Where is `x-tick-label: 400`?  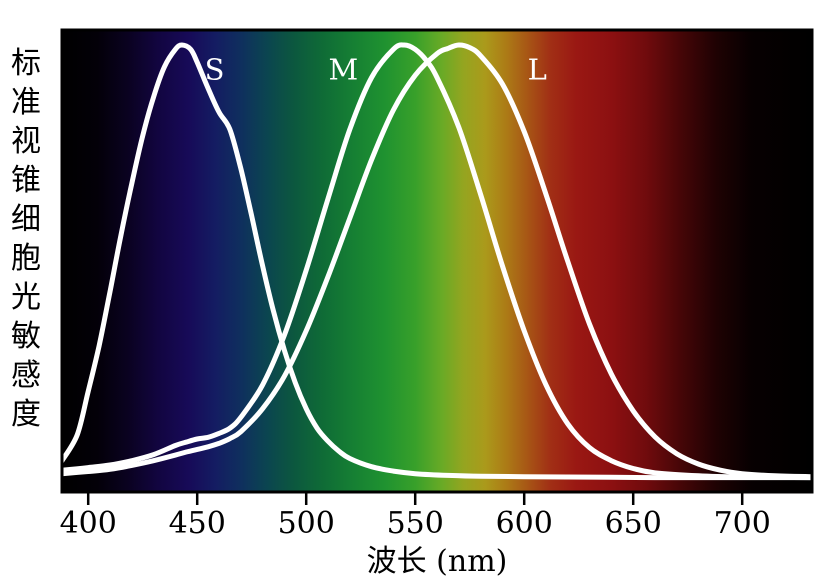
x-tick-label: 400 is located at coordinates (88, 523).